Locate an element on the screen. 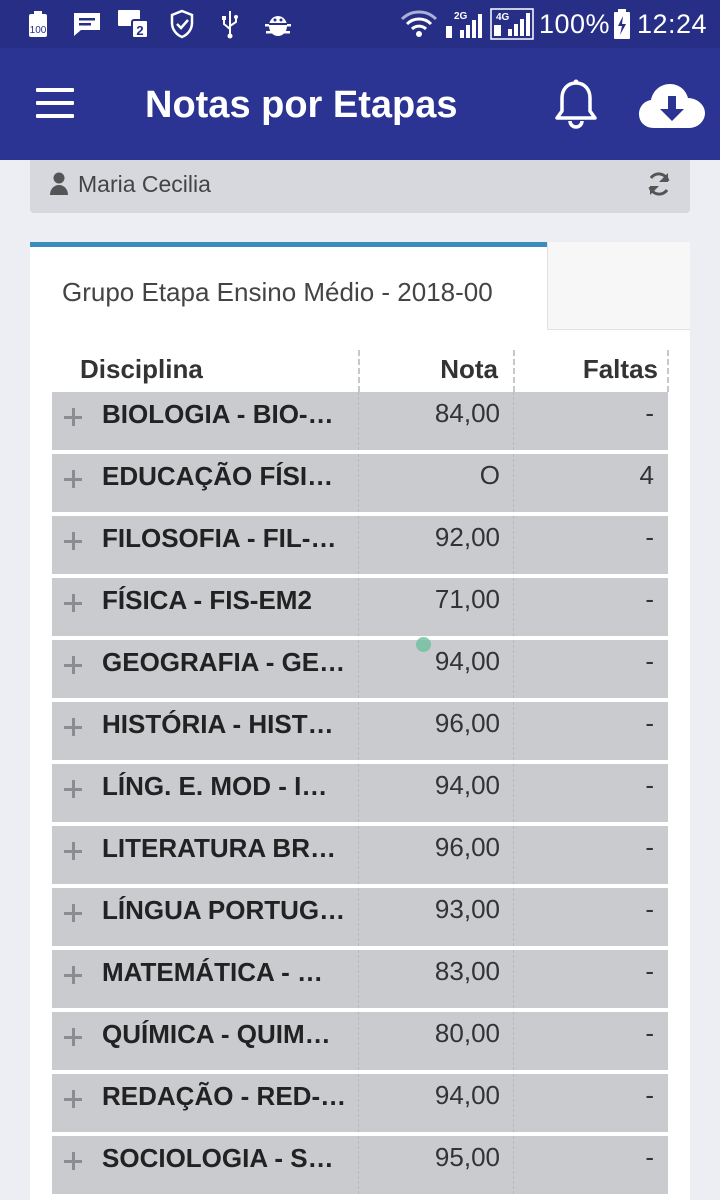 Image resolution: width=720 pixels, height=1200 pixels. table-row: GEOGRAFIA - GE… 94,00 - is located at coordinates (360, 669).